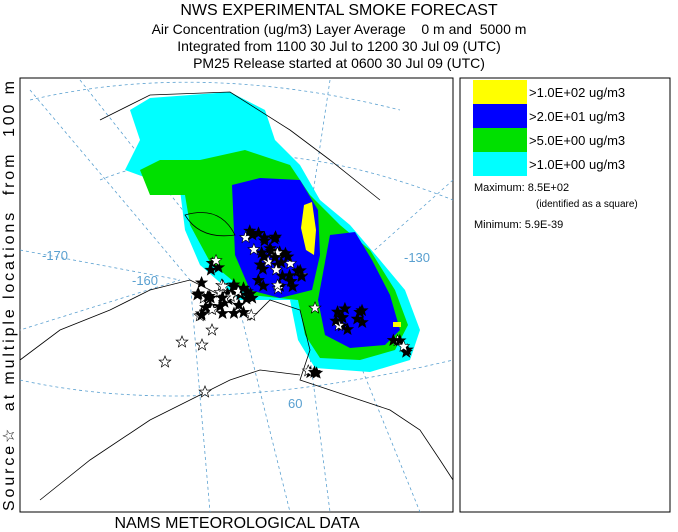  What do you see at coordinates (9, 296) in the screenshot?
I see `side-label: Source☆ at multiple locations from 100 m` at bounding box center [9, 296].